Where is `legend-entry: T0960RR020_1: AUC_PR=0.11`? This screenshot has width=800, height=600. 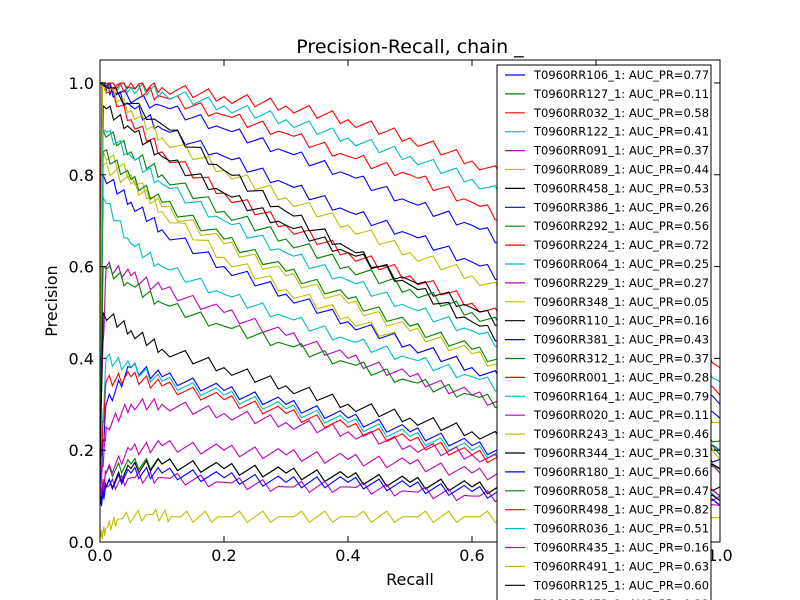
legend-entry: T0960RR020_1: AUC_PR=0.11 is located at coordinates (621, 415).